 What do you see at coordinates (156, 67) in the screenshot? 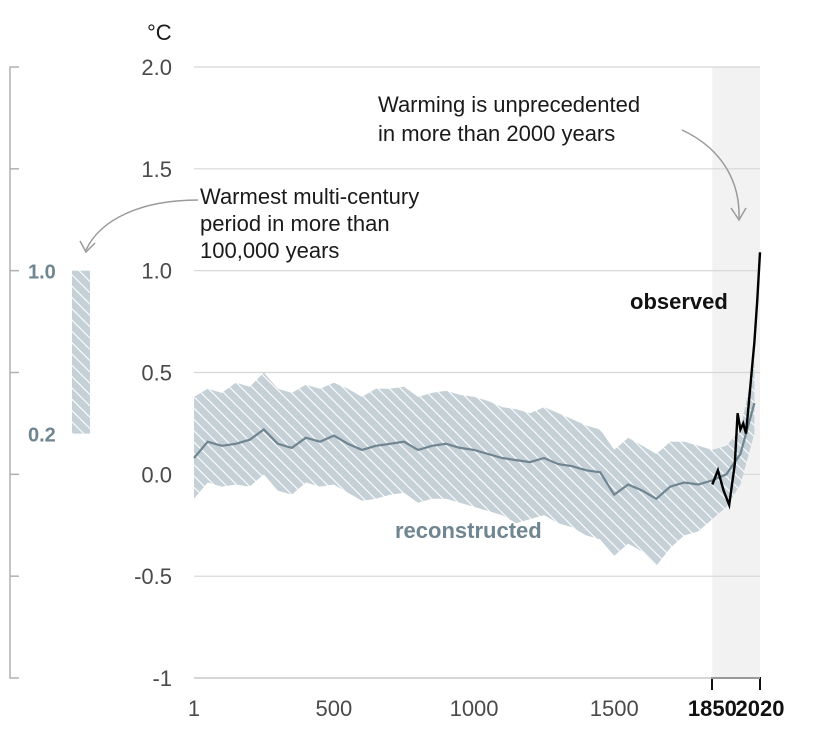
I see `y-tick-label: 2.0` at bounding box center [156, 67].